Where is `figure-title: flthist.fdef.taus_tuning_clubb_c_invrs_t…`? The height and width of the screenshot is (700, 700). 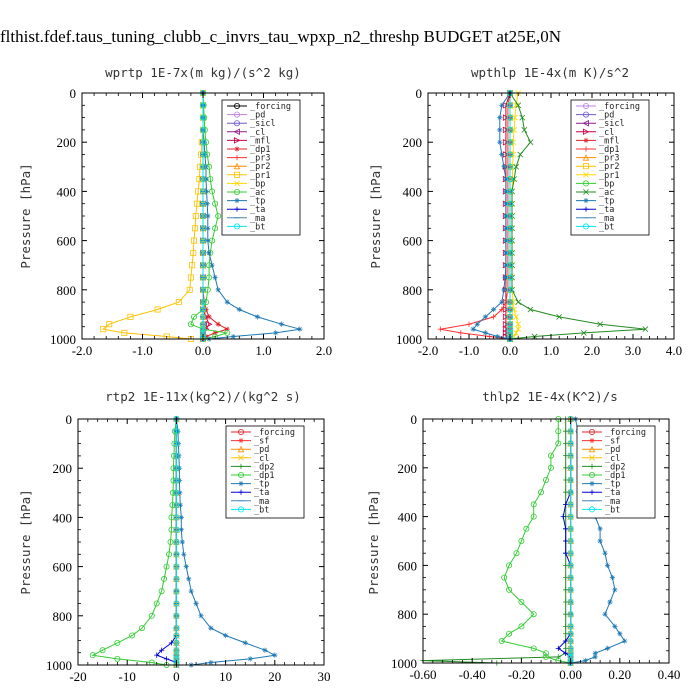
figure-title: flthist.fdef.taus_tuning_clubb_c_invrs_t… is located at coordinates (280, 36).